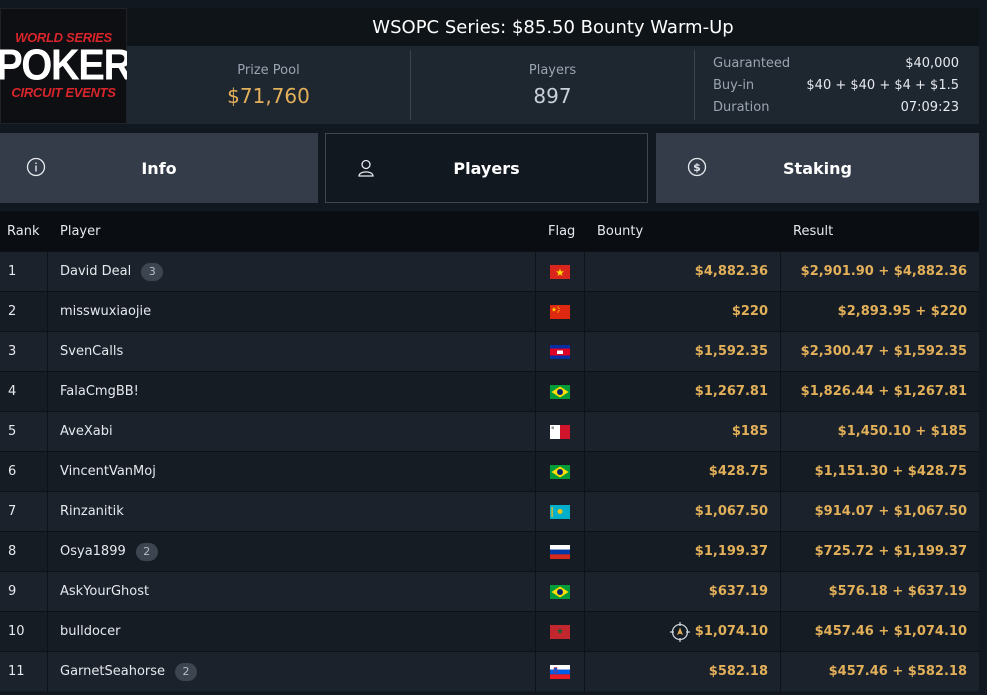 The height and width of the screenshot is (695, 987). What do you see at coordinates (890, 511) in the screenshot?
I see `result-cell: $914.07 + $1,067.50` at bounding box center [890, 511].